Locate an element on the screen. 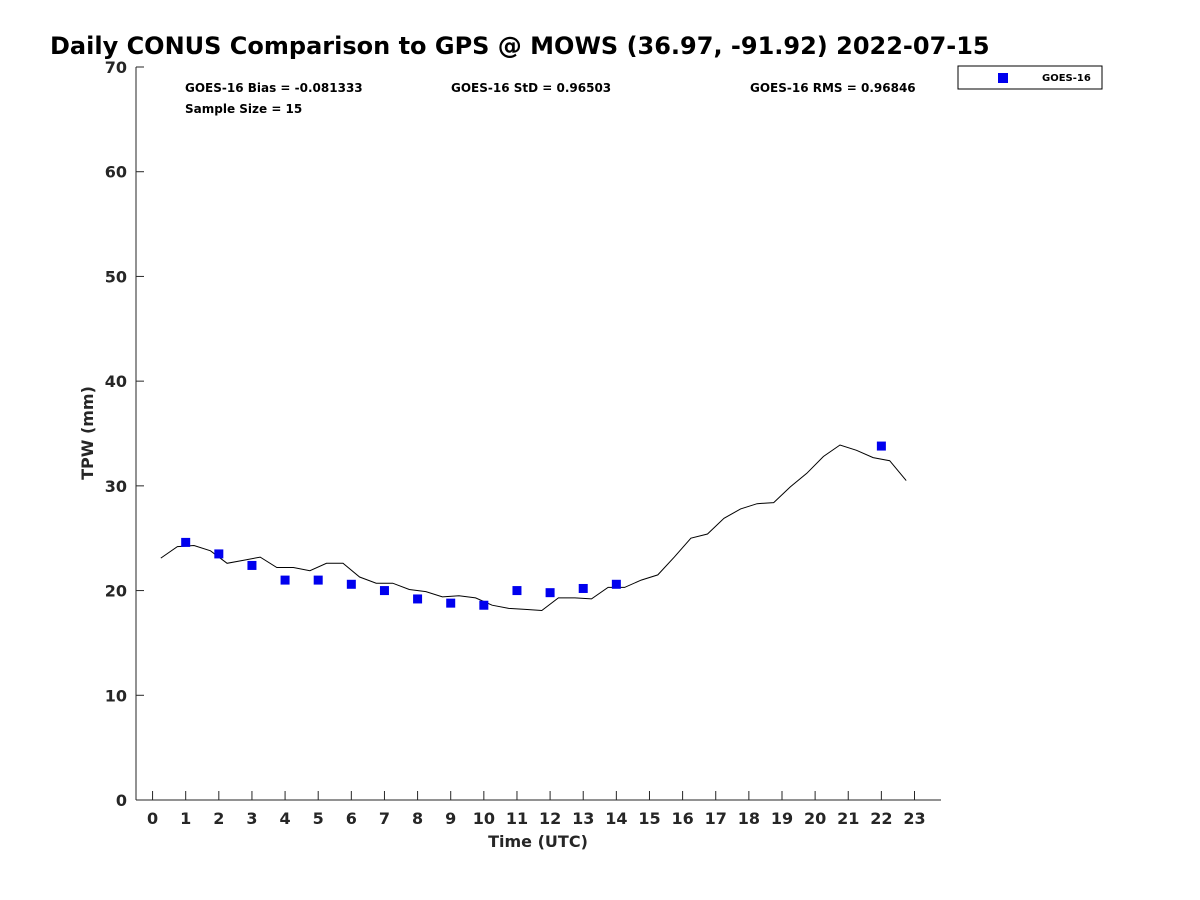  legend-box is located at coordinates (1030, 77).